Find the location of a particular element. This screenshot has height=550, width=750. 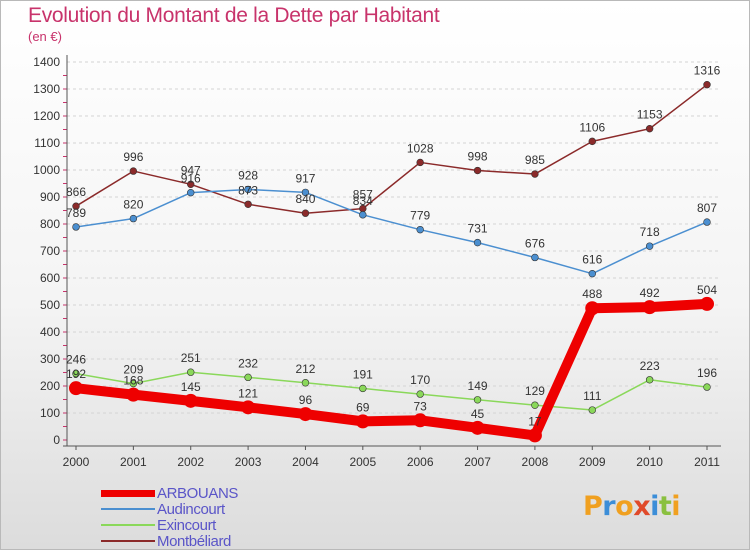

legend-item-exincourt: Exincourt is located at coordinates (169, 525).